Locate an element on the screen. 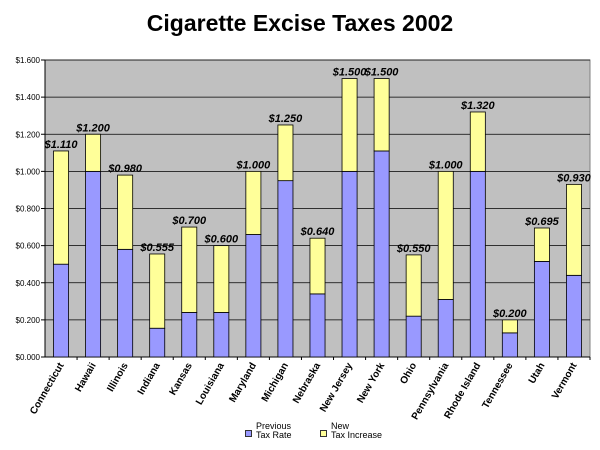  chart-title: Cigarette Excise Taxes 2002 is located at coordinates (300, 23).